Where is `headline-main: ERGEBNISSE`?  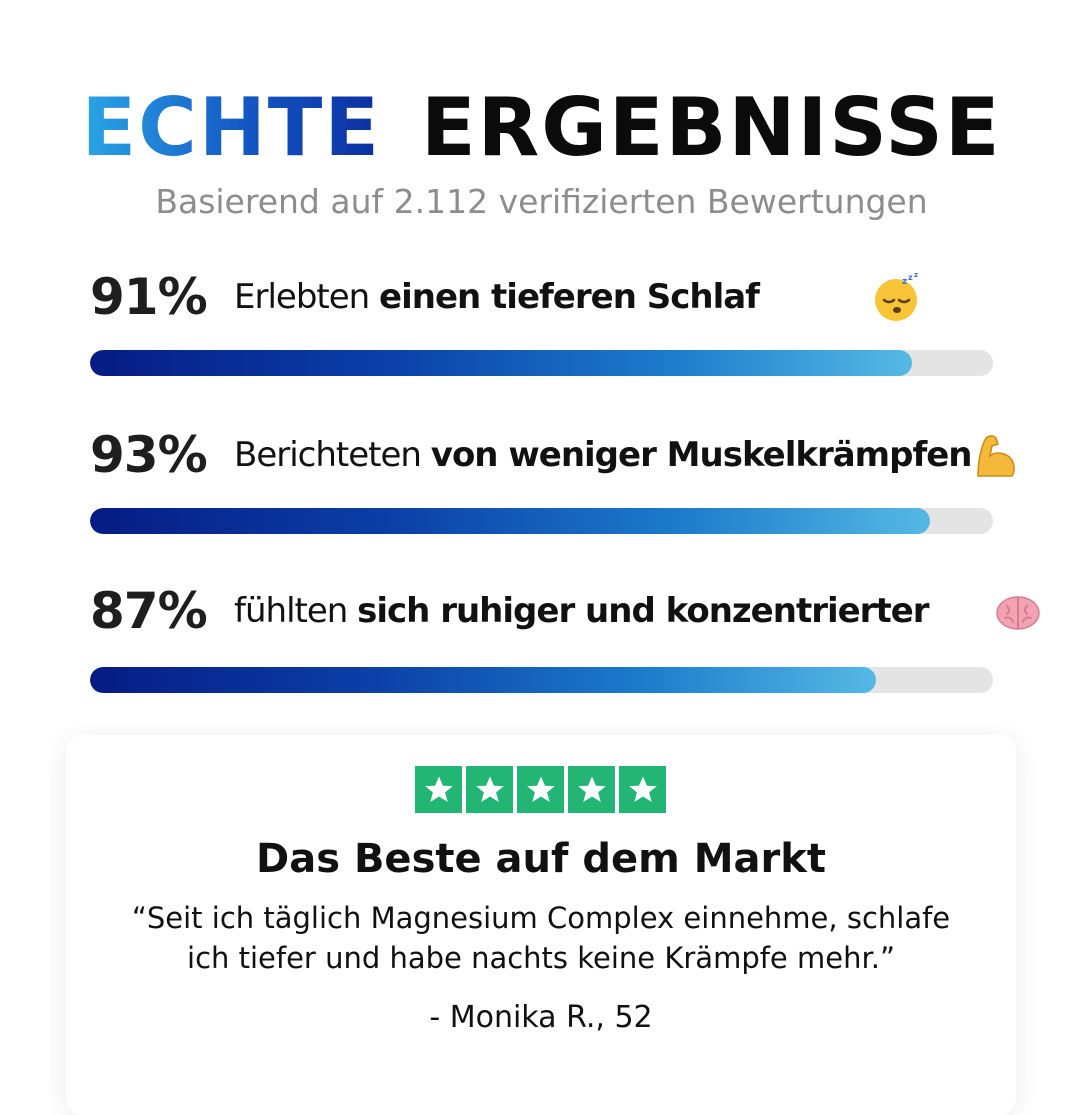
headline-main: ERGEBNISSE is located at coordinates (711, 127).